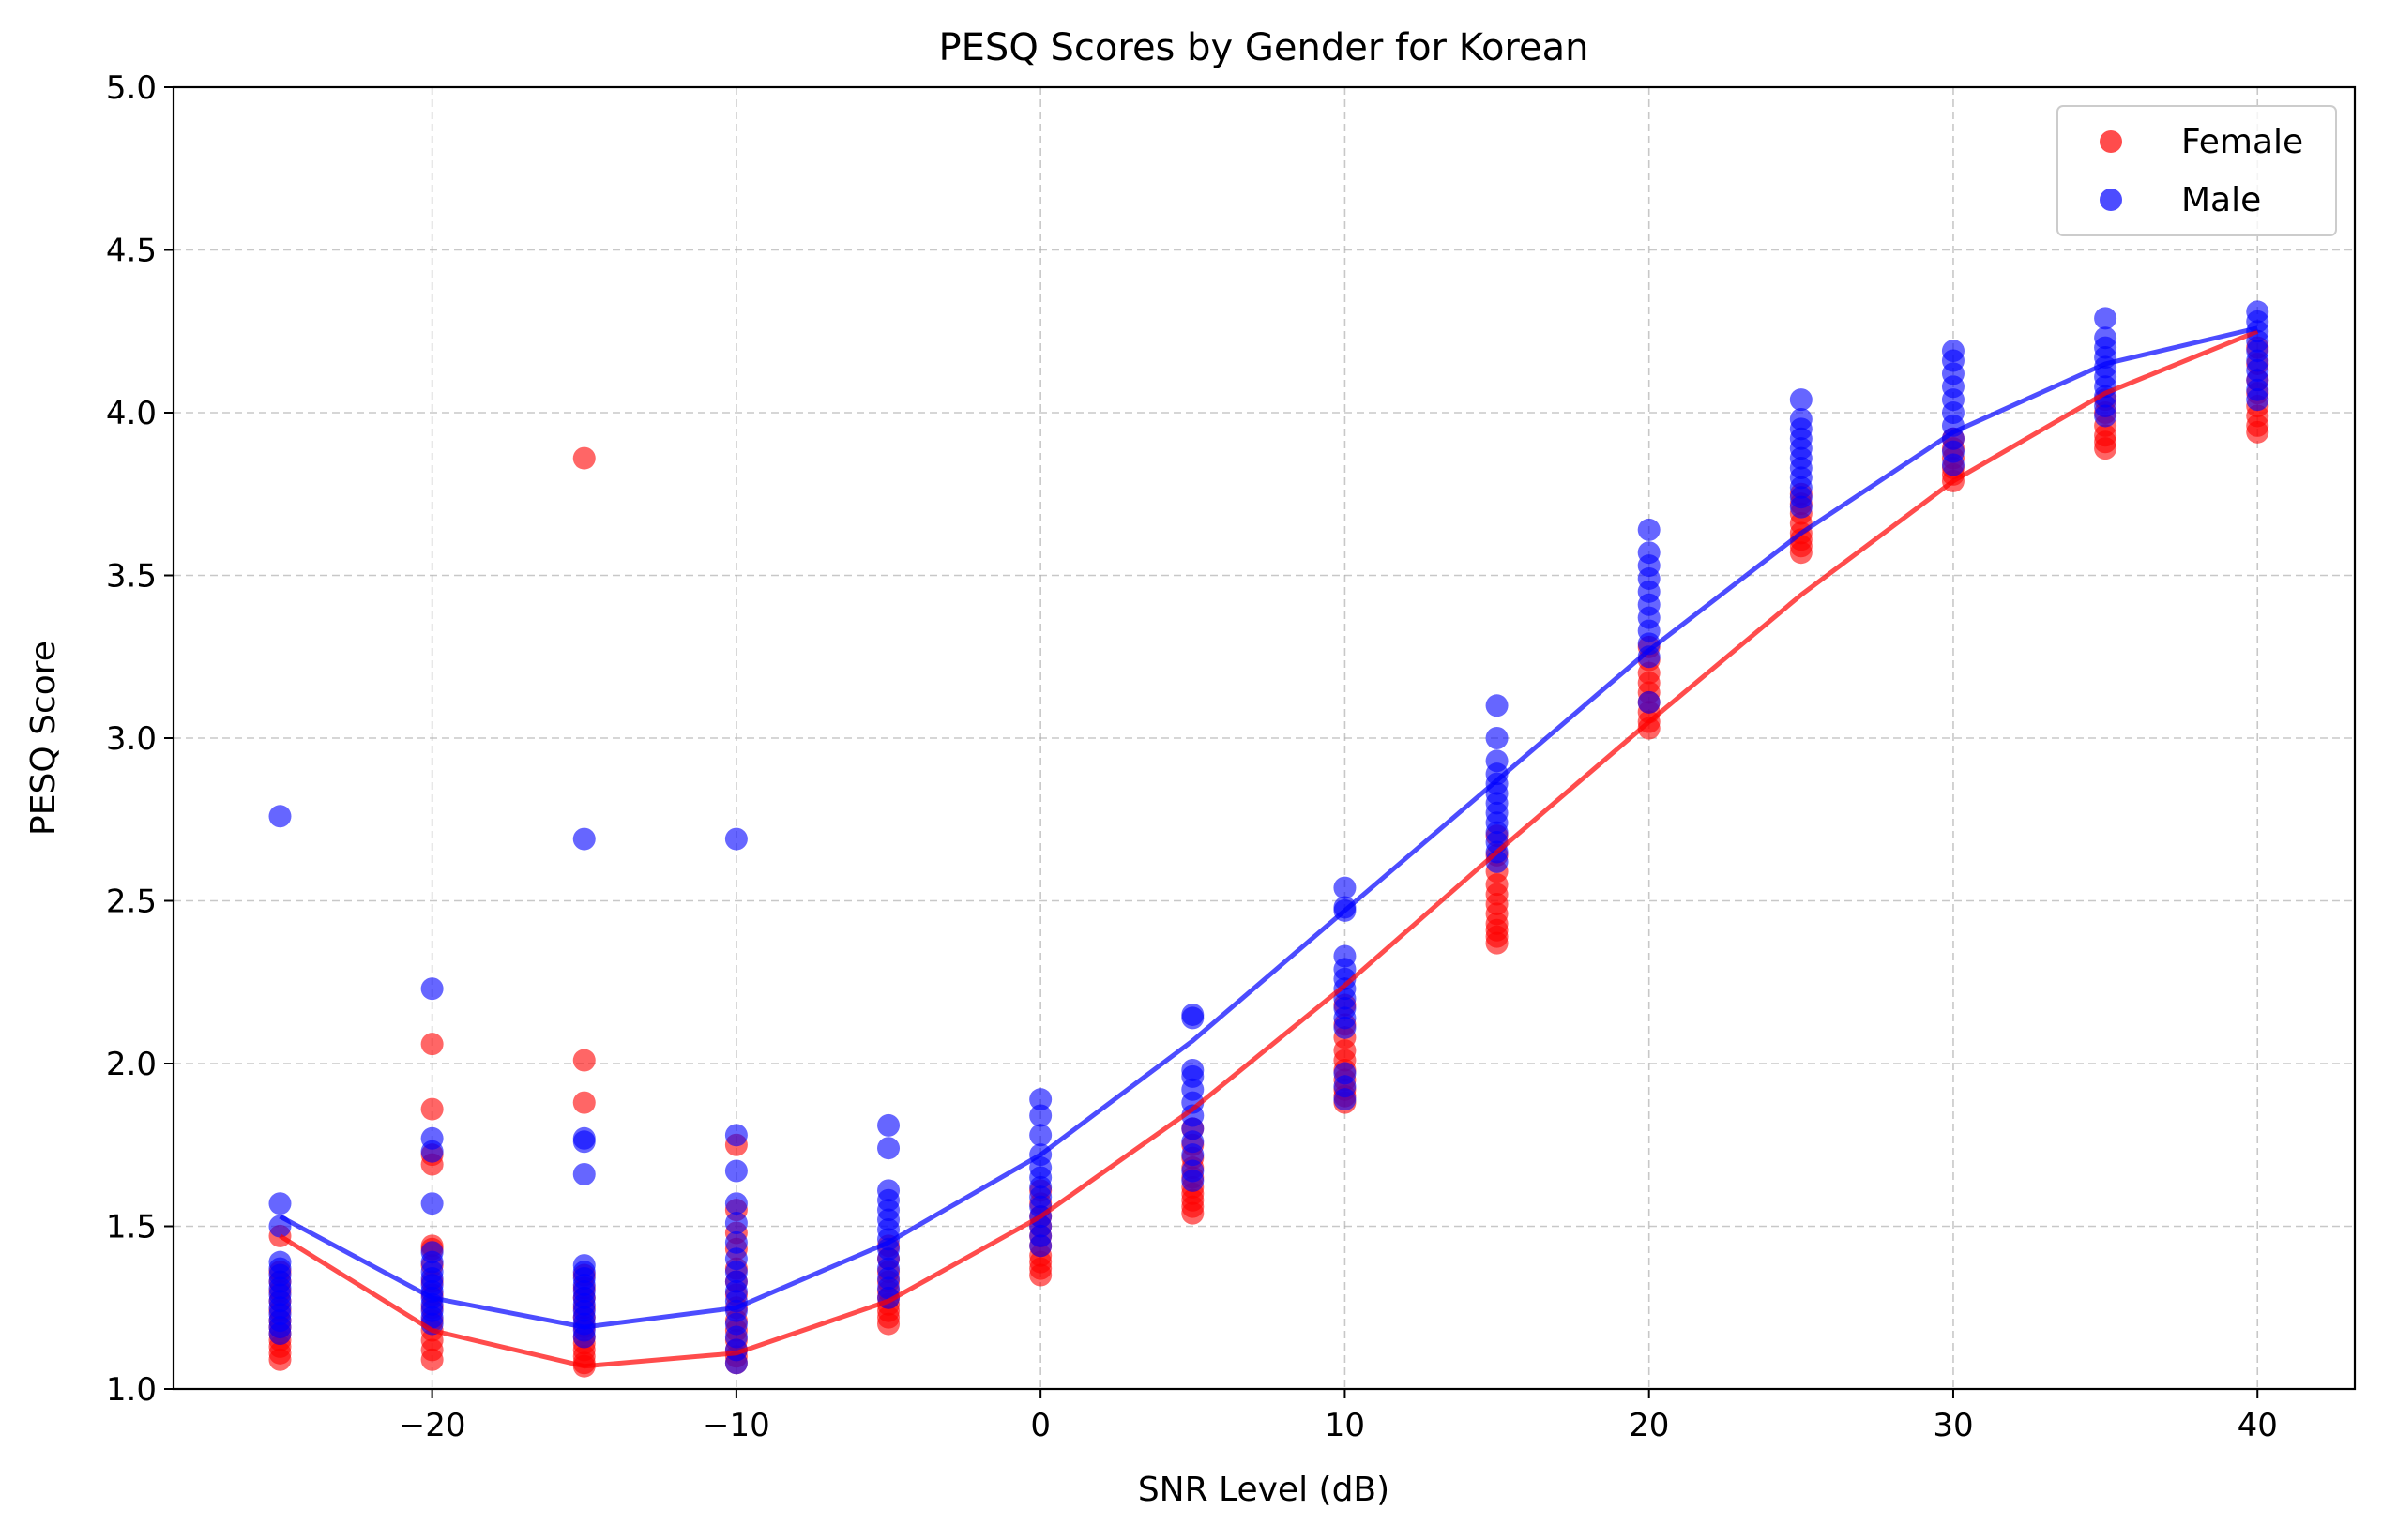 This screenshot has height=1540, width=2382. I want to click on x-tick-label: 0, so click(1040, 1425).